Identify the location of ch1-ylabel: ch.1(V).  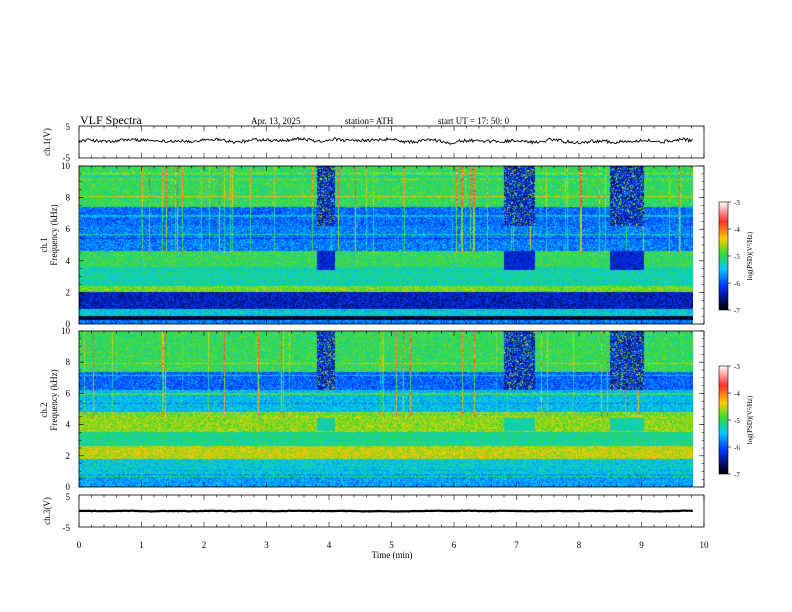
(47, 142).